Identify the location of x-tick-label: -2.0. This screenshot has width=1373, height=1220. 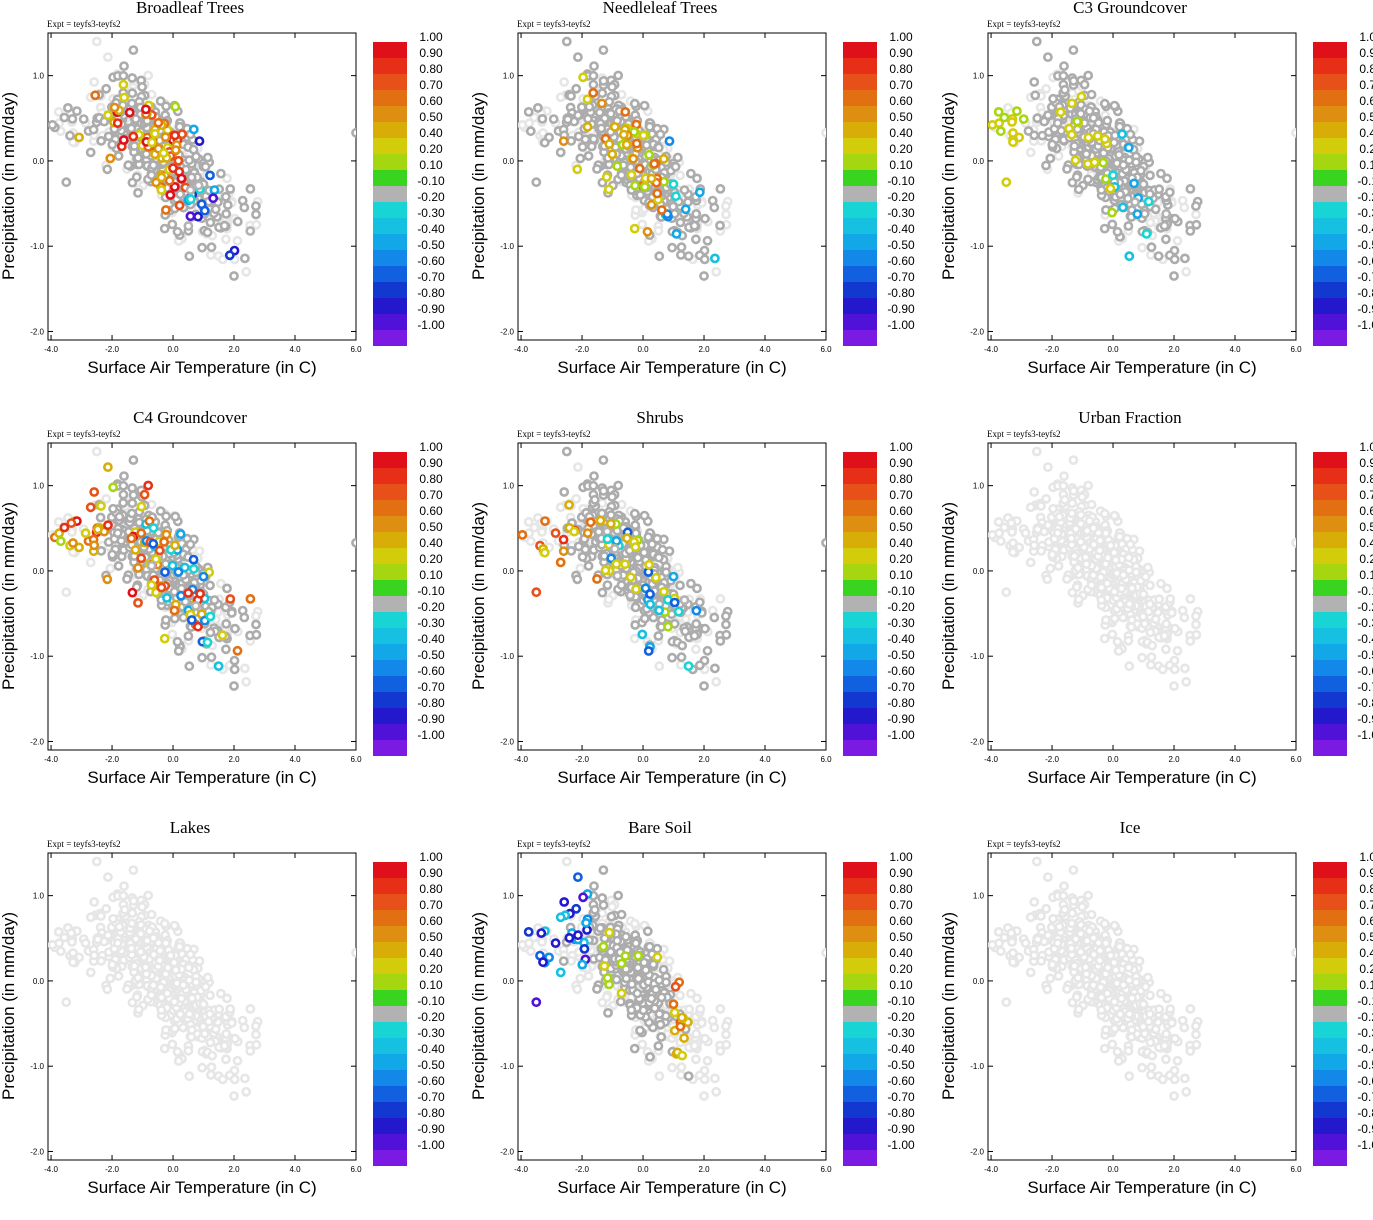
(1052, 349).